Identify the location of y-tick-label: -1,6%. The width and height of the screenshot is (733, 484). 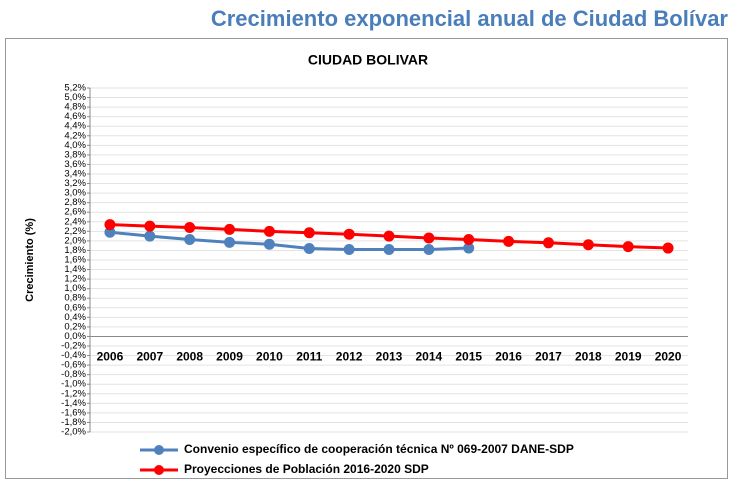
(73, 412).